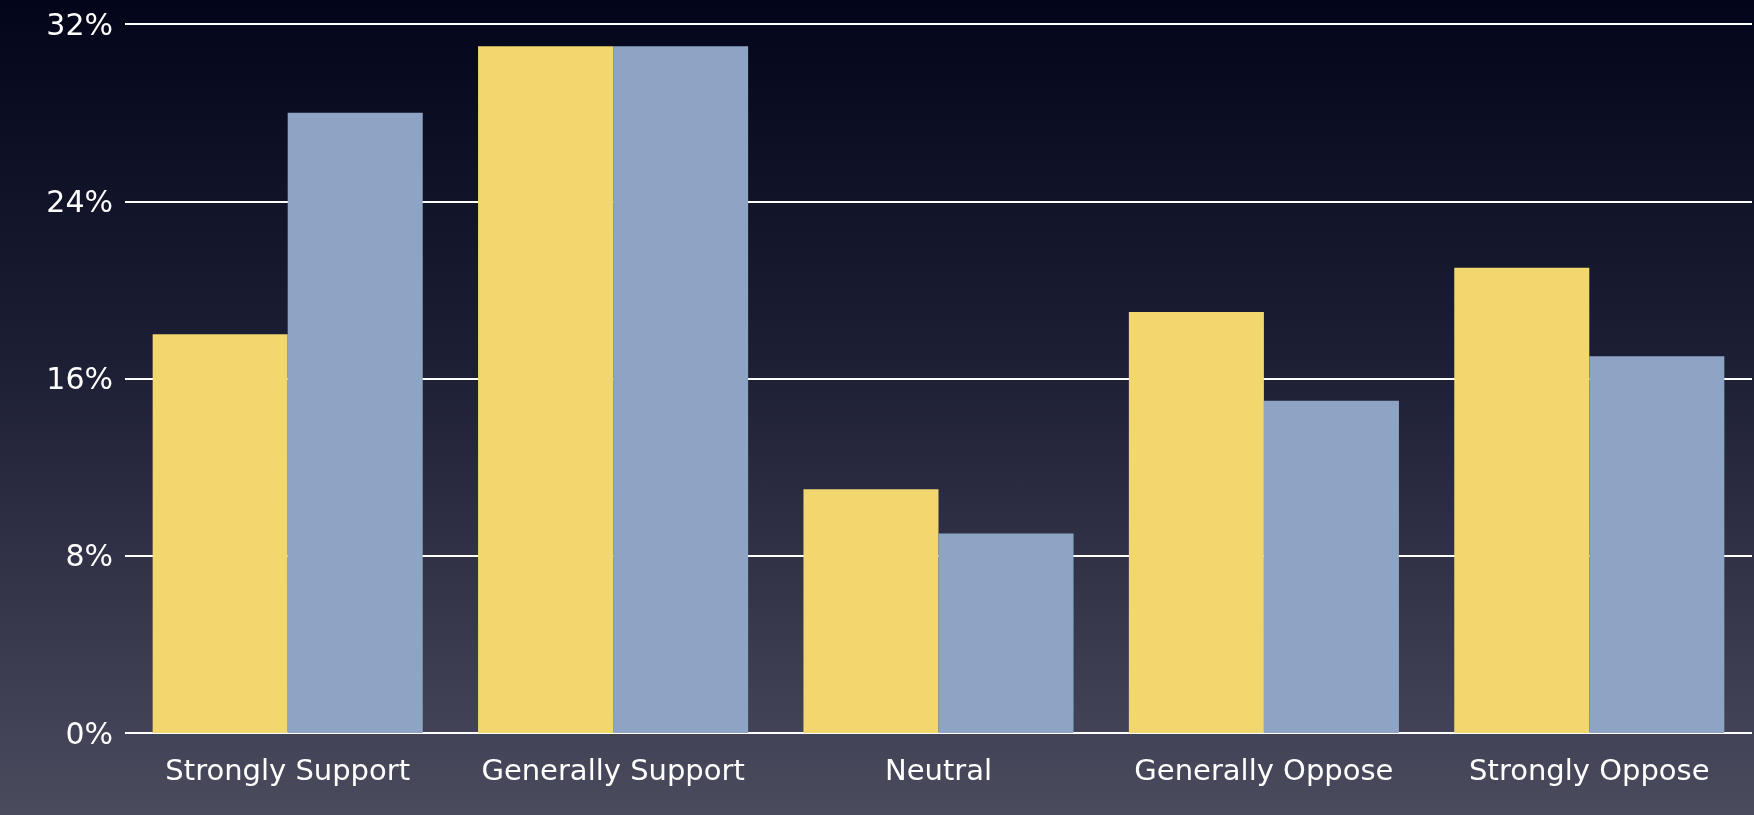 The width and height of the screenshot is (1754, 815). I want to click on x-tick-label: Generally Support, so click(613, 769).